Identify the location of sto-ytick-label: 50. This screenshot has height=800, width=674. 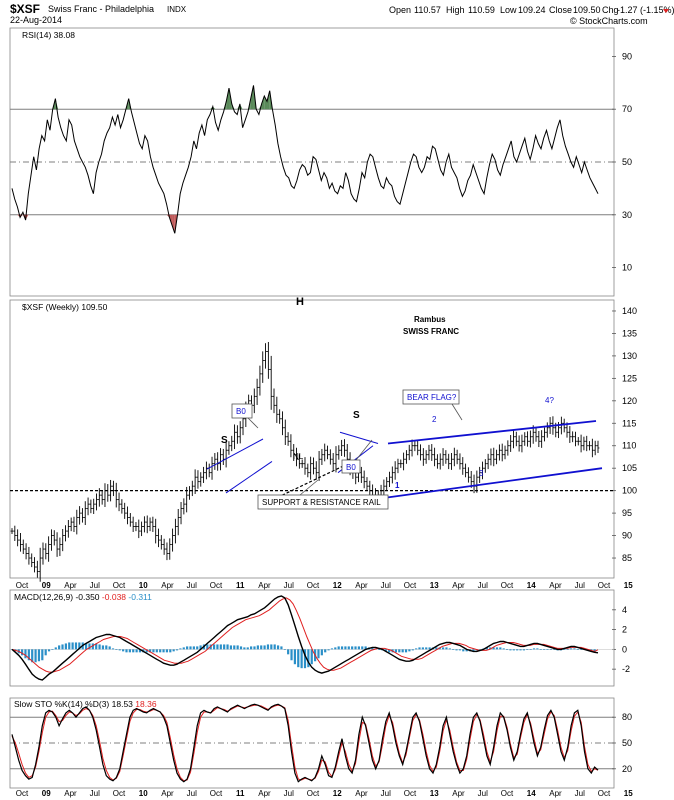
(627, 743).